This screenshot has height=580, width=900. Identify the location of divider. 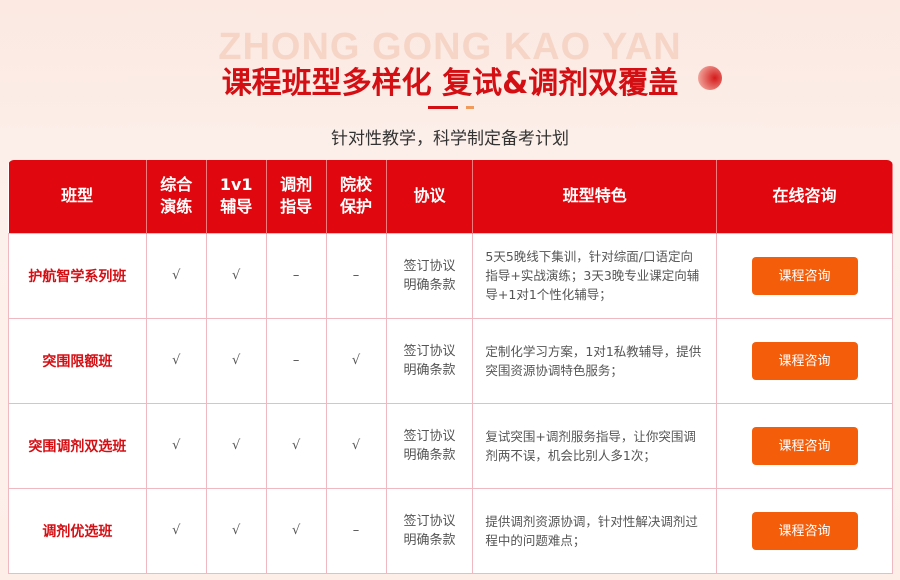
(443, 107).